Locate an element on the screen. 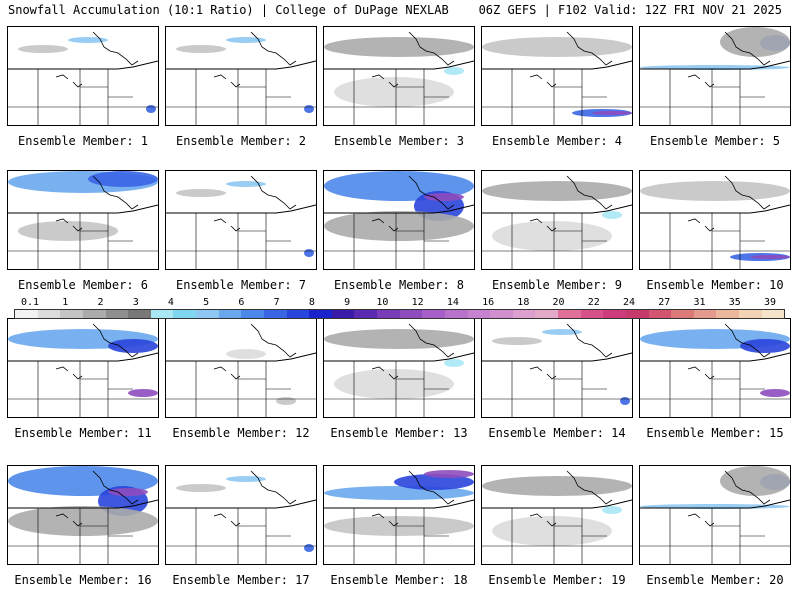  ensemble-member-label: Ensemble Member: 4 is located at coordinates (557, 141).